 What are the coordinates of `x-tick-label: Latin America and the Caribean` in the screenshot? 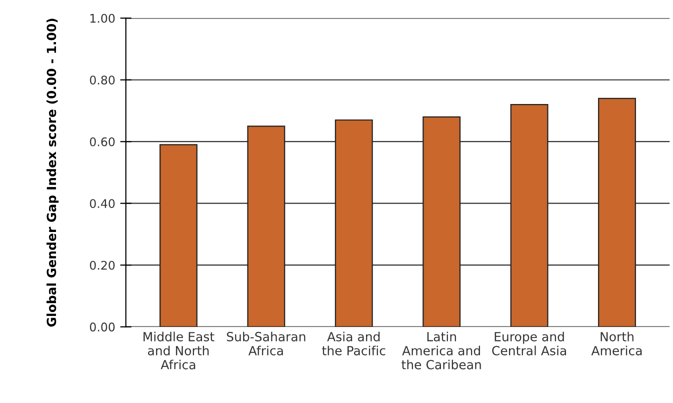 It's located at (441, 351).